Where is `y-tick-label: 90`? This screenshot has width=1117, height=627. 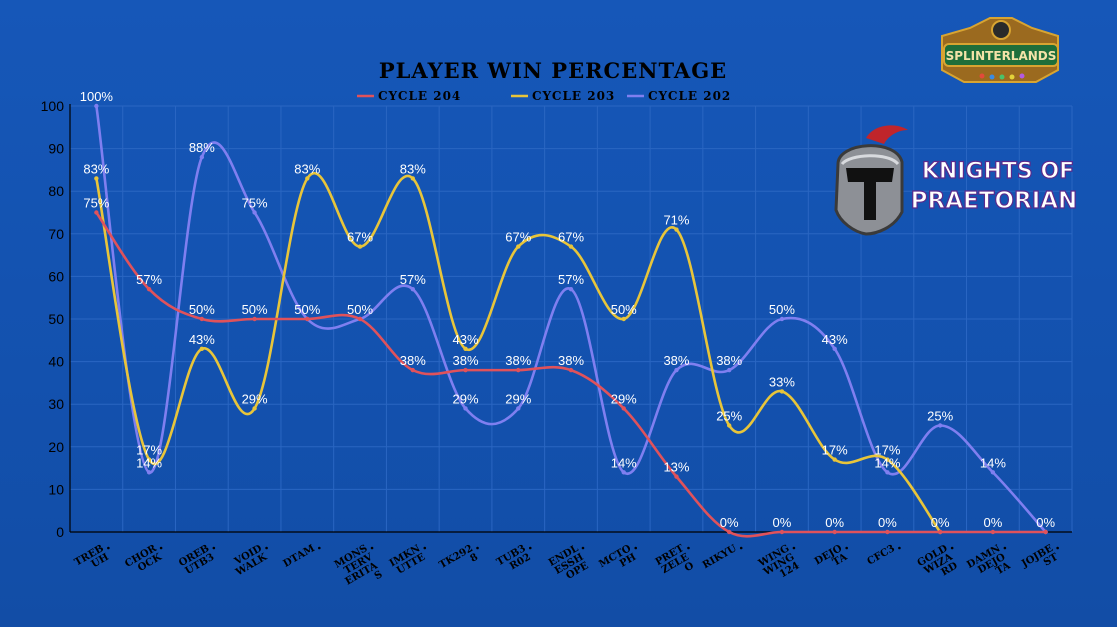 y-tick-label: 90 is located at coordinates (56, 149).